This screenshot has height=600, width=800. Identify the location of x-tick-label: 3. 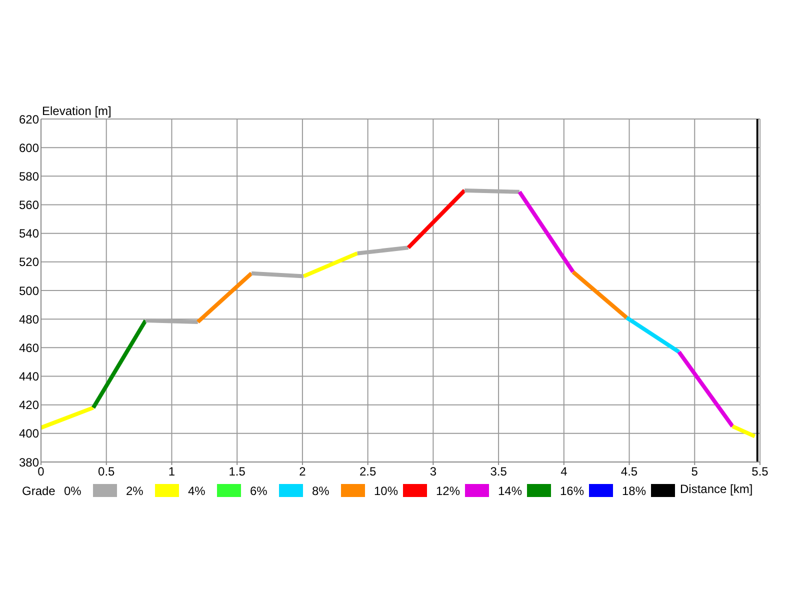
(433, 471).